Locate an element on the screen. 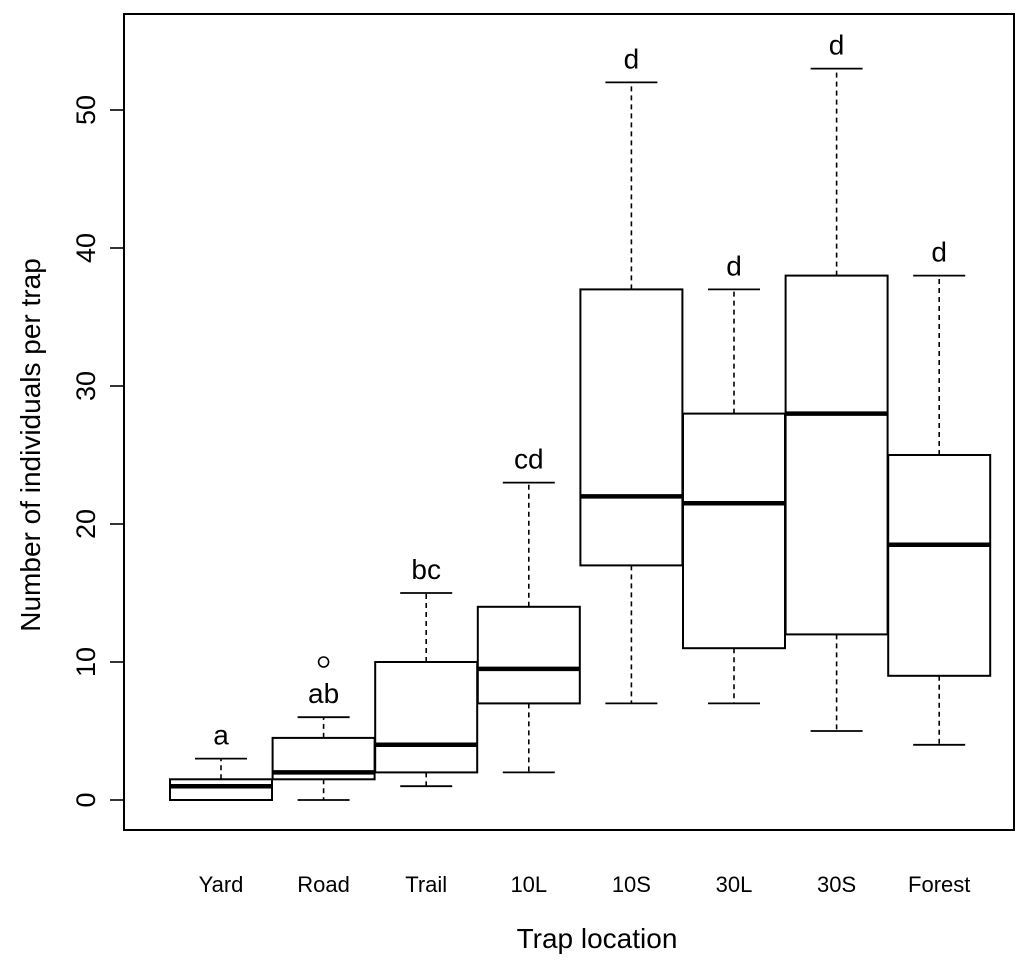  x-tick-label: Forest is located at coordinates (939, 884).